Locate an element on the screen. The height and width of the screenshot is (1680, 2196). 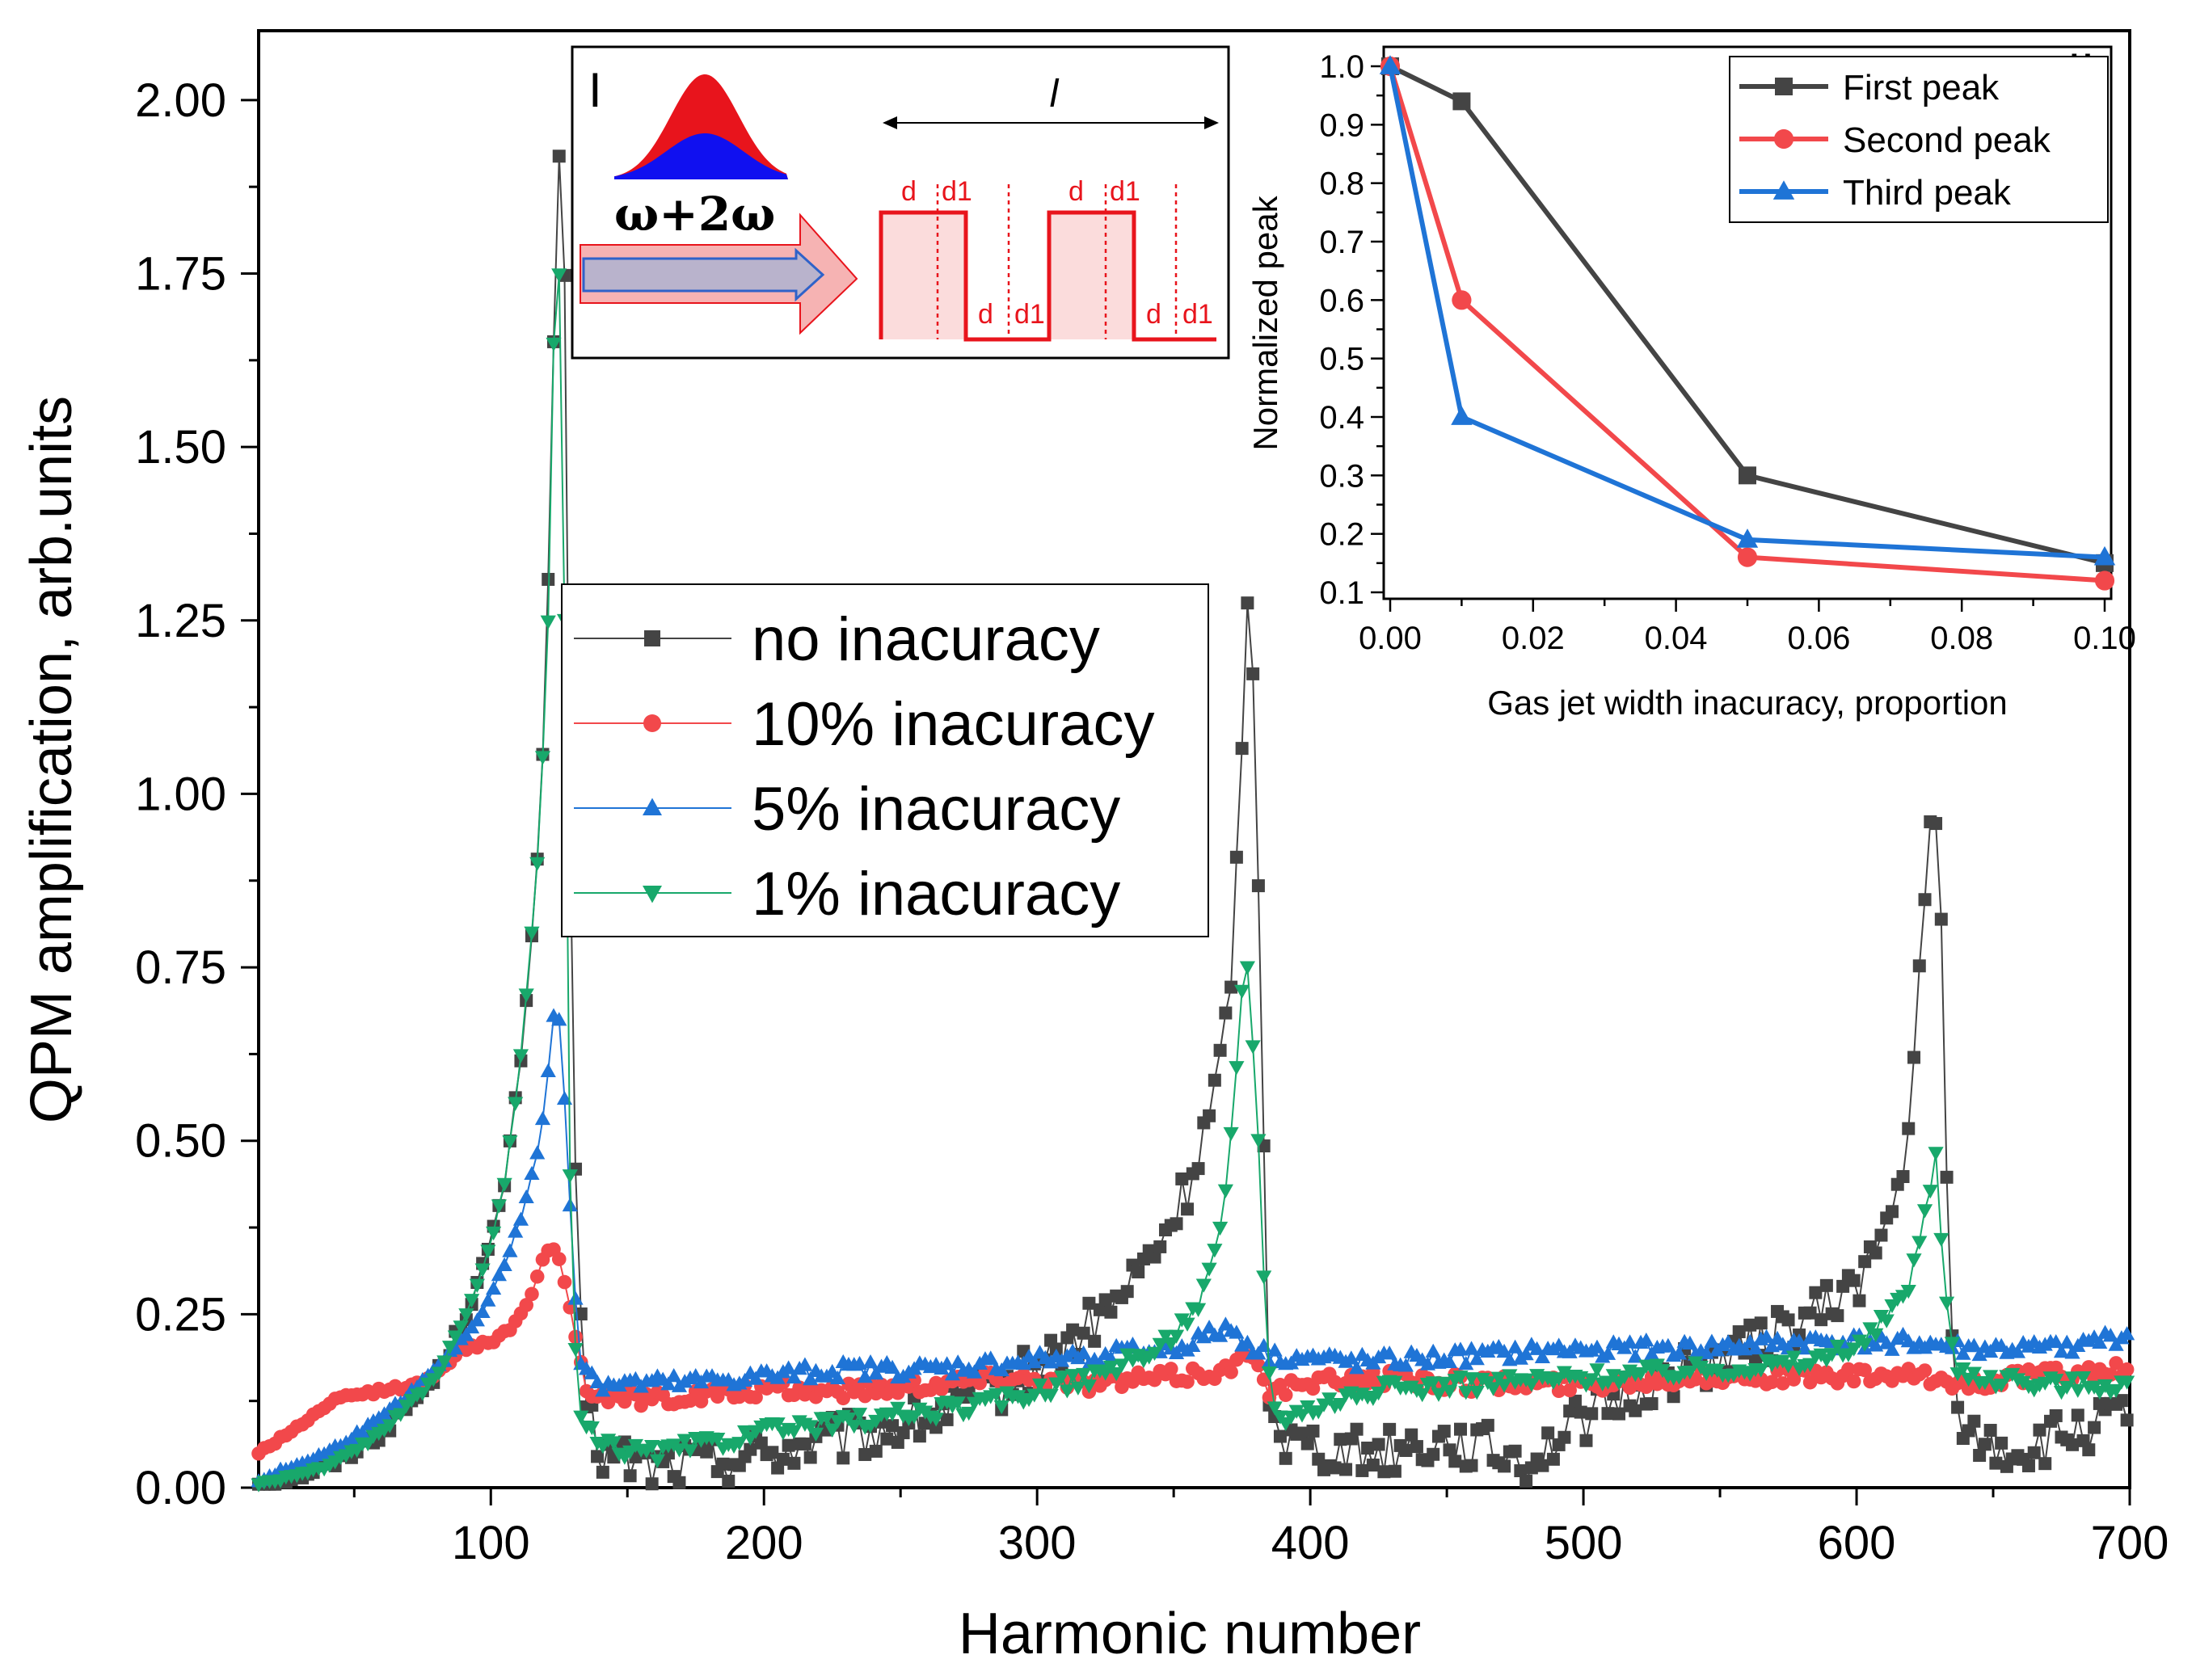
inset-y-tick-label: 0.9 is located at coordinates (1341, 125).